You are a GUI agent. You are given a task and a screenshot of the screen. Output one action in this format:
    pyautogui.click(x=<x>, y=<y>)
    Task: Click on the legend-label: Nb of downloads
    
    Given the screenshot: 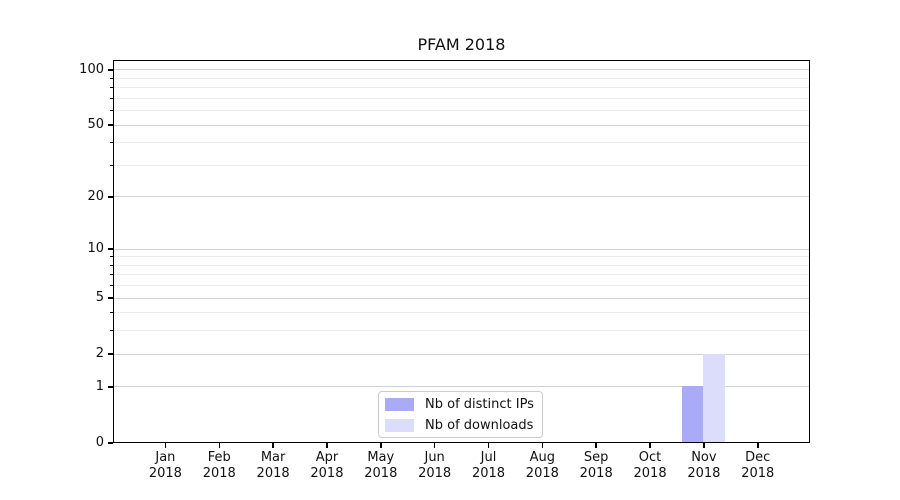 What is the action you would take?
    pyautogui.click(x=479, y=425)
    